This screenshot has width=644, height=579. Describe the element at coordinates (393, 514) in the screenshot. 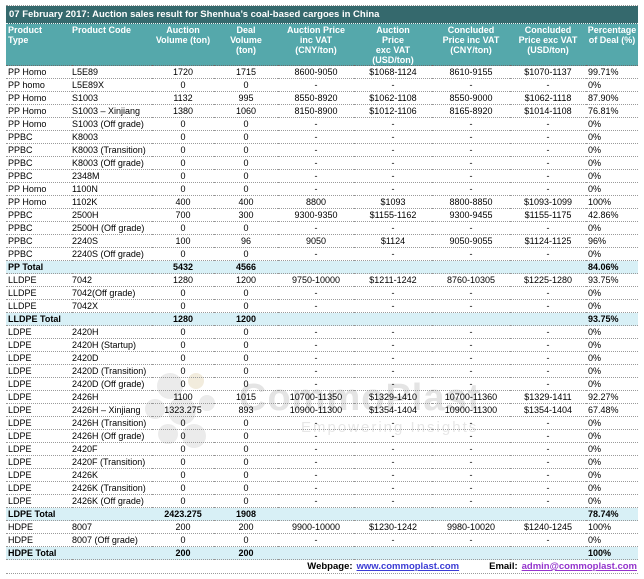

I see `cell-auction-price-exc-vat` at that location.